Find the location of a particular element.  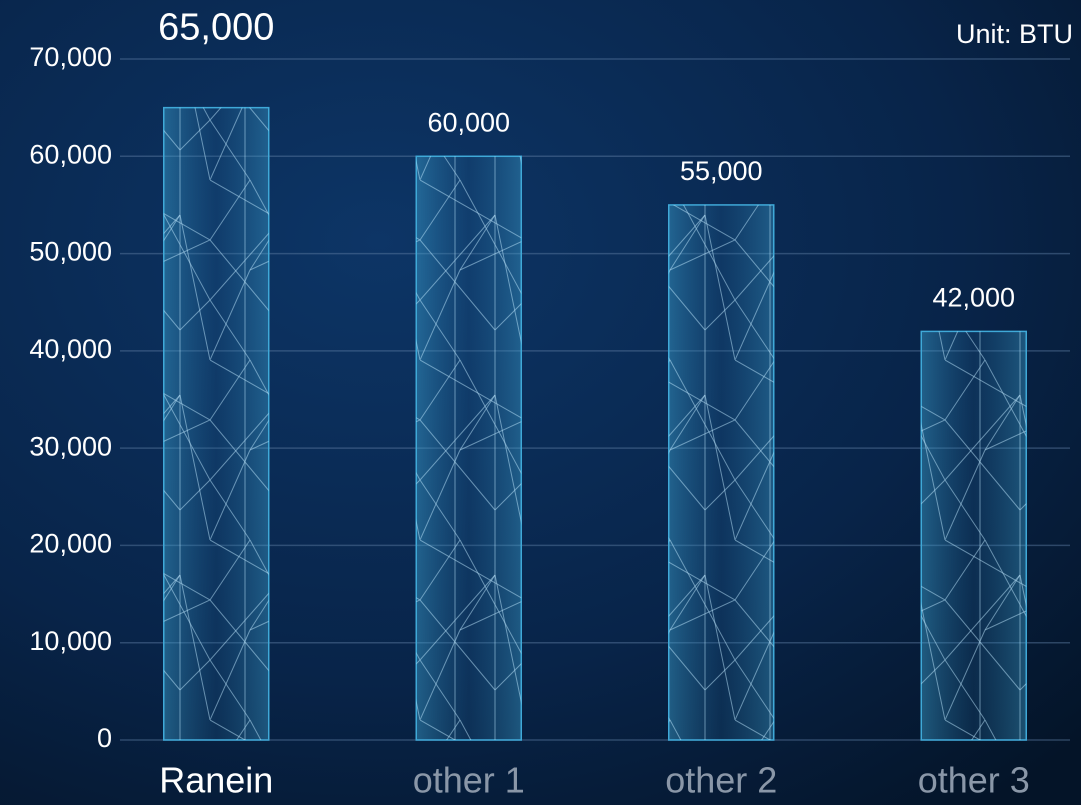

y-tick-label: 50,000 is located at coordinates (70, 252).